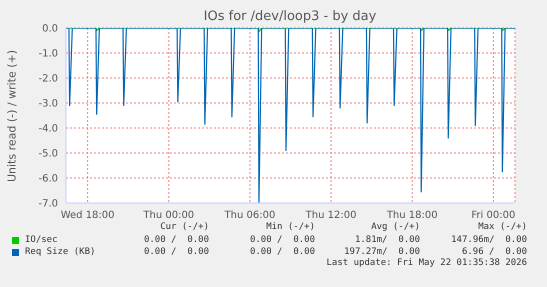 The width and height of the screenshot is (547, 287). I want to click on y-axis-title: Units read (-) / write (+), so click(12, 116).